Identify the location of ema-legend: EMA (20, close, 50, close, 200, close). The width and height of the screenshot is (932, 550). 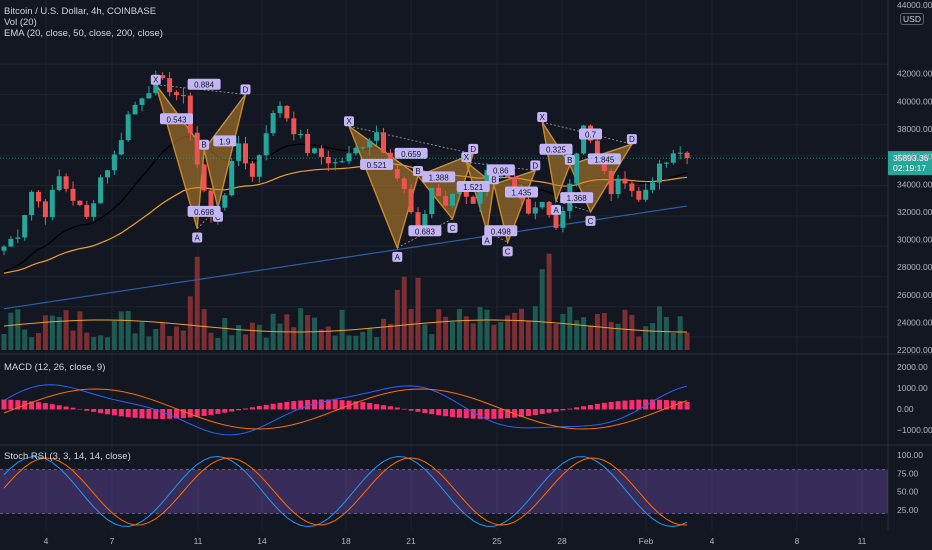
(83, 33).